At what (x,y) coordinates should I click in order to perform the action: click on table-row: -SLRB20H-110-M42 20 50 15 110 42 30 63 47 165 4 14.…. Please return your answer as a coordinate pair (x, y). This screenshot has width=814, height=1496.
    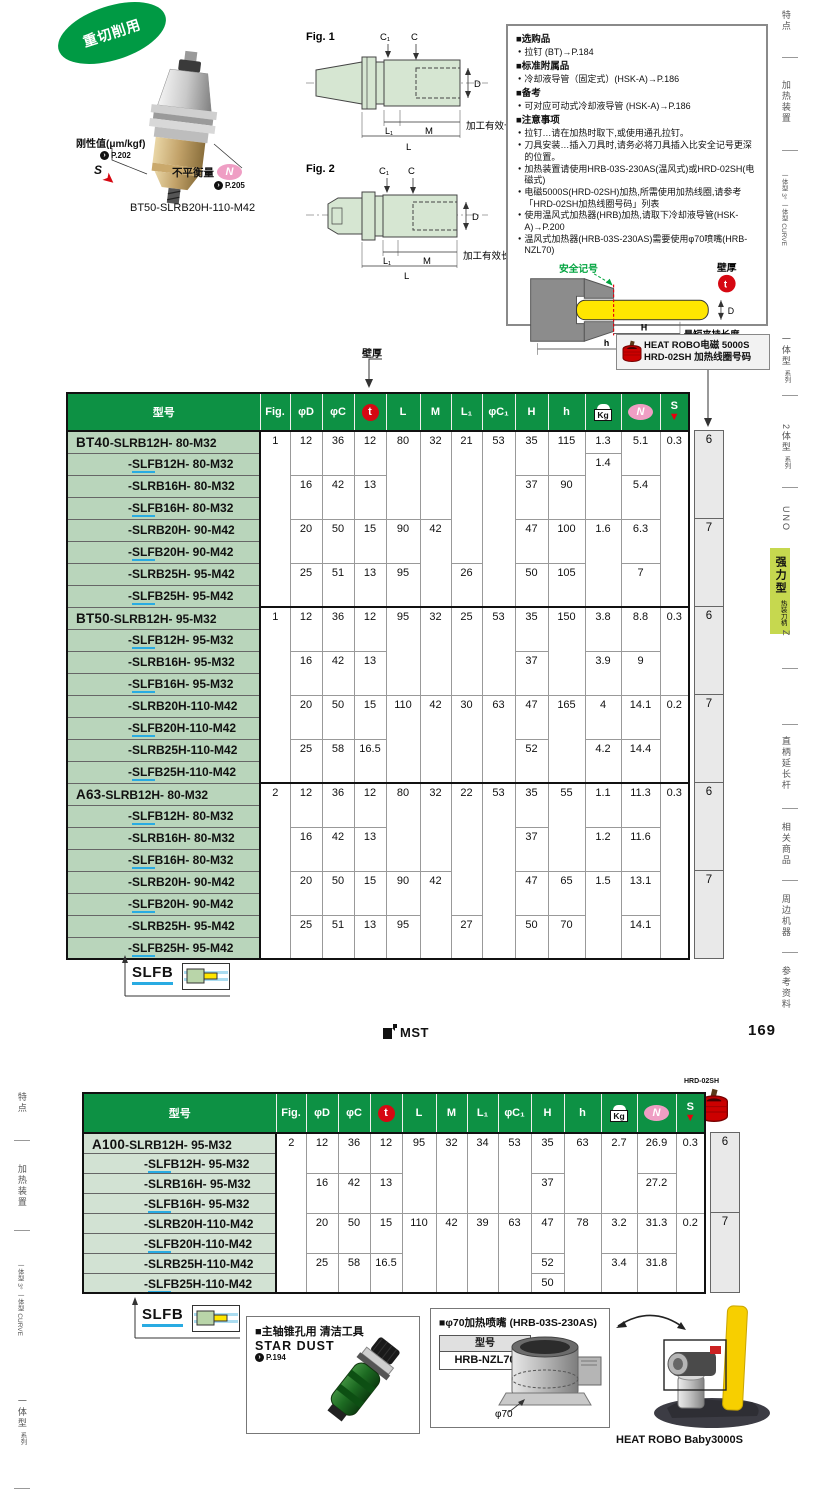
    Looking at the image, I should click on (378, 739).